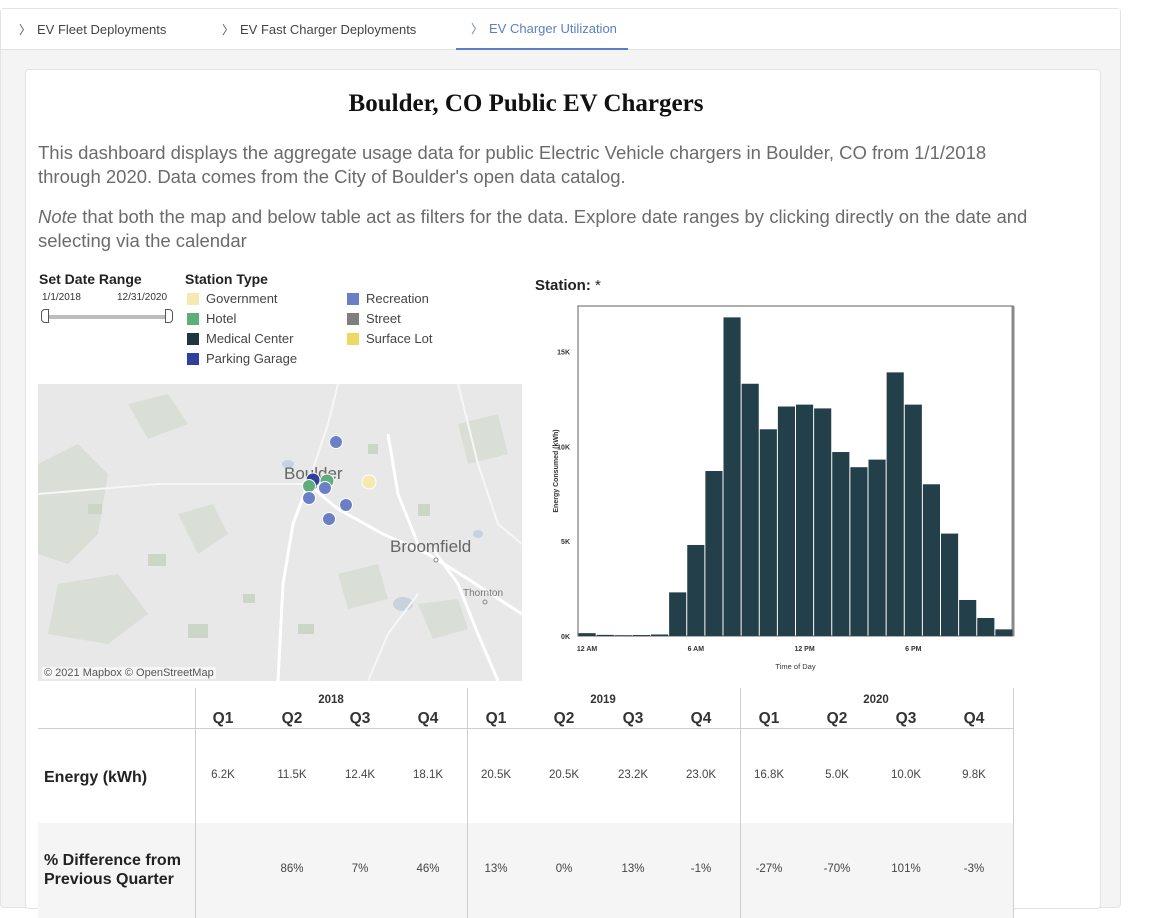 Image resolution: width=1152 pixels, height=918 pixels. What do you see at coordinates (974, 869) in the screenshot?
I see `table-cell: -3%` at bounding box center [974, 869].